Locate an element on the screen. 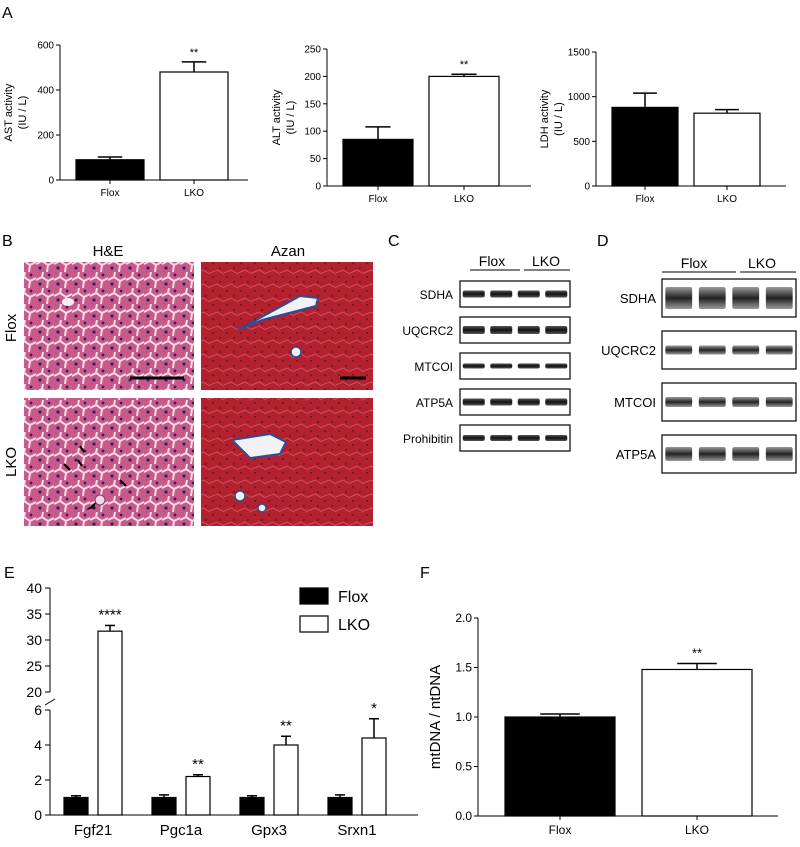 The width and height of the screenshot is (800, 847). legend-swatch-lko is located at coordinates (314, 624).